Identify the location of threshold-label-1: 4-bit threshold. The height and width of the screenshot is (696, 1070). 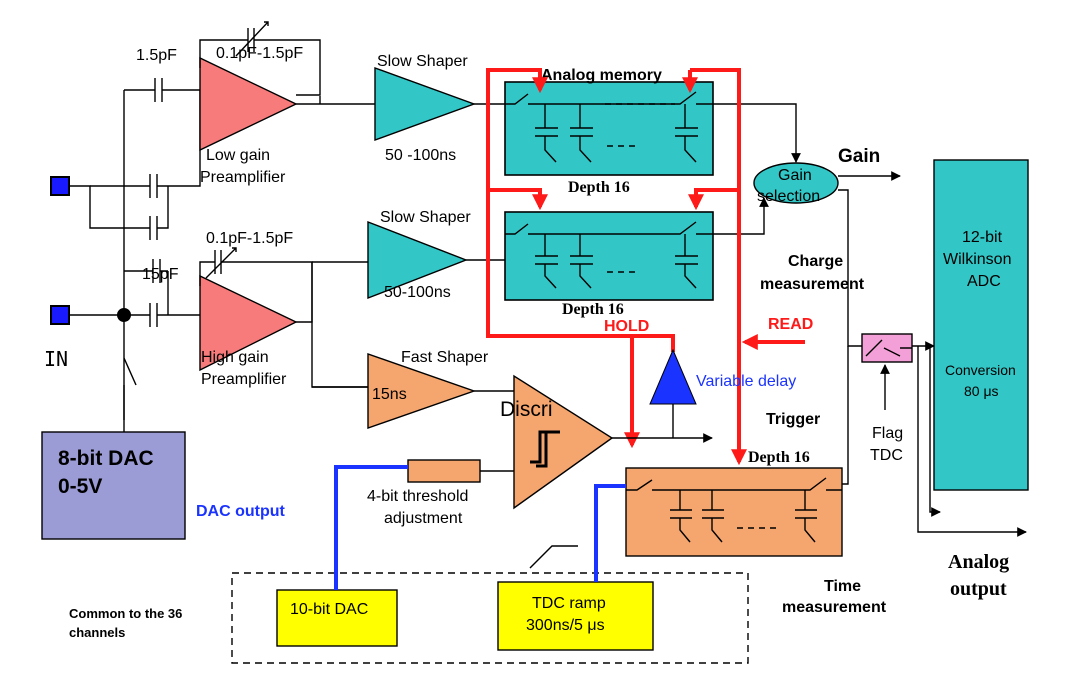
(417, 496).